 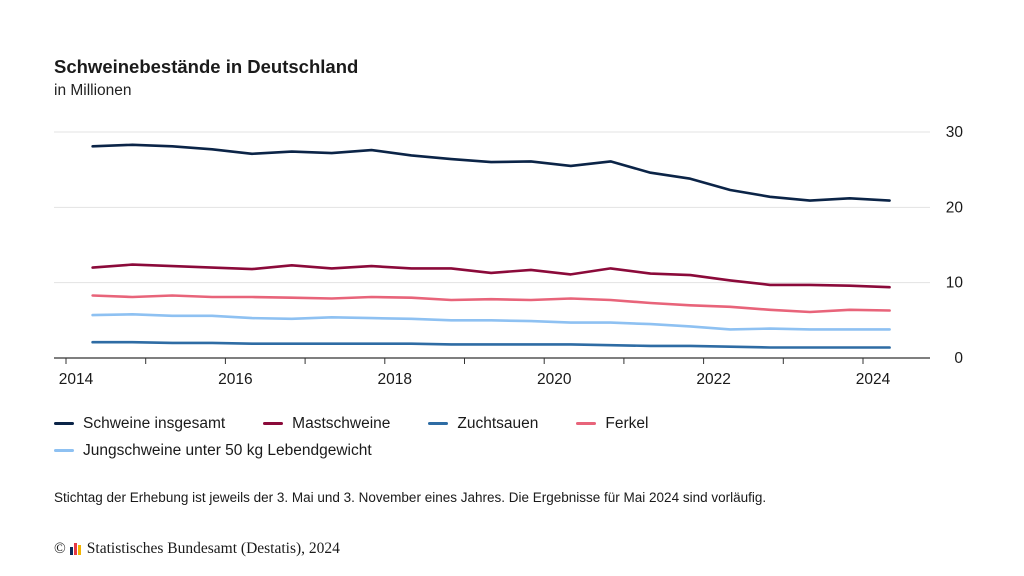 I want to click on legend-label: Mastschweine, so click(x=341, y=423).